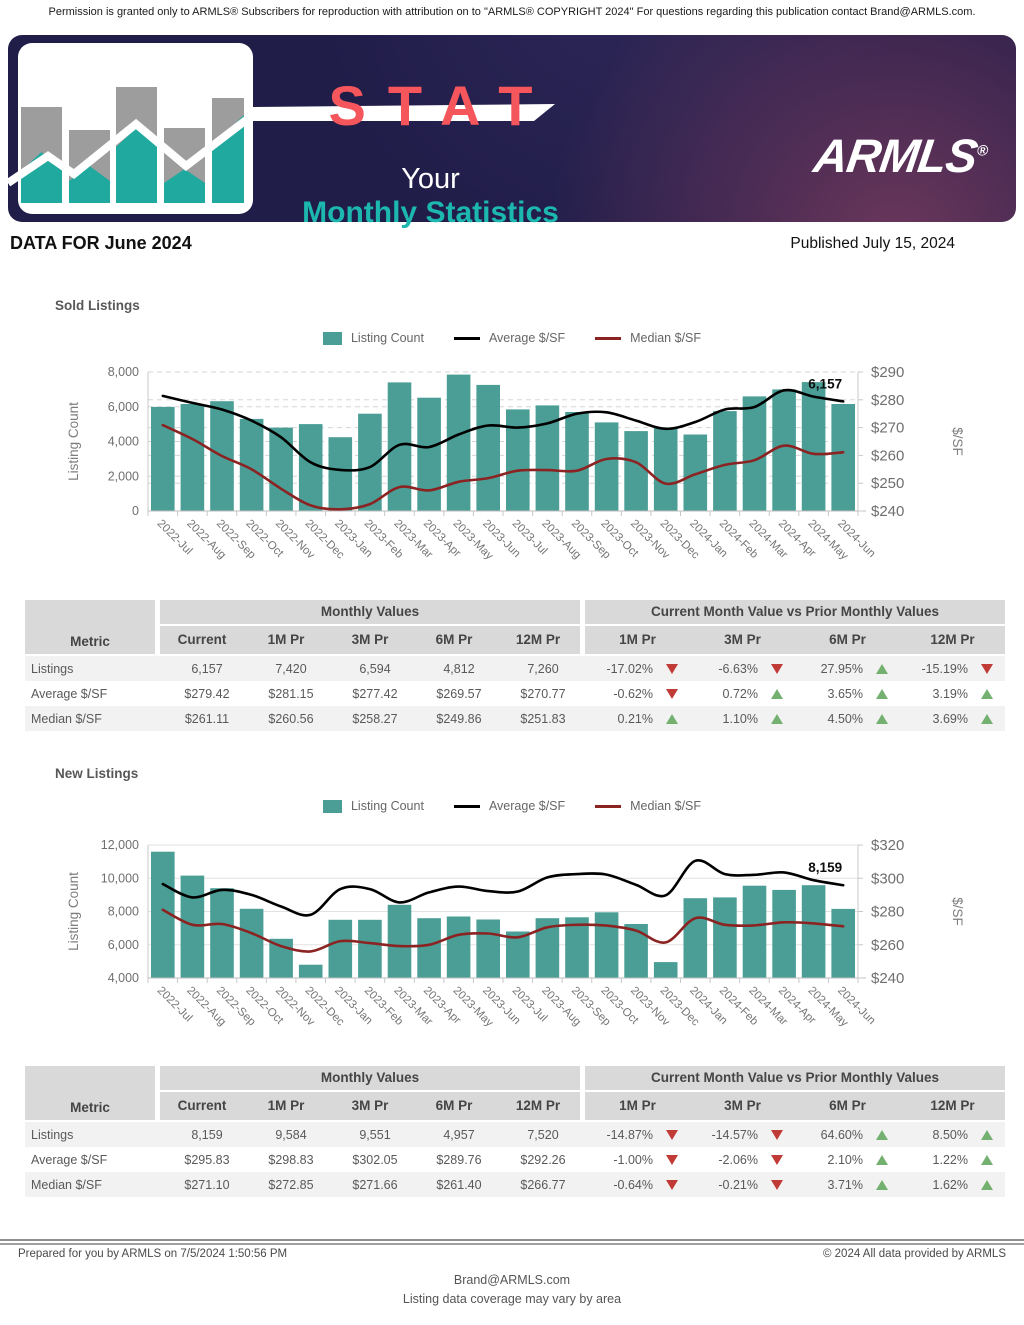 This screenshot has width=1024, height=1325. Describe the element at coordinates (914, 1254) in the screenshot. I see `footer-copyright: © 2024 All data provided by ARMLS` at that location.